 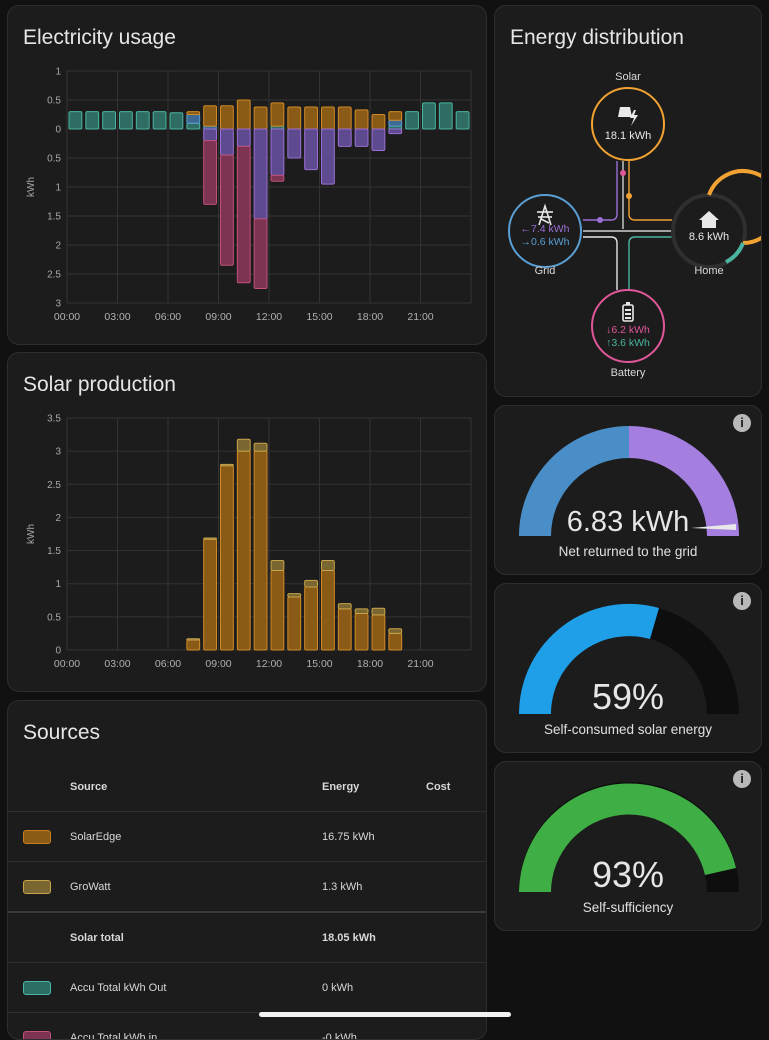 What do you see at coordinates (628, 373) in the screenshot?
I see `battery-label: Battery` at bounding box center [628, 373].